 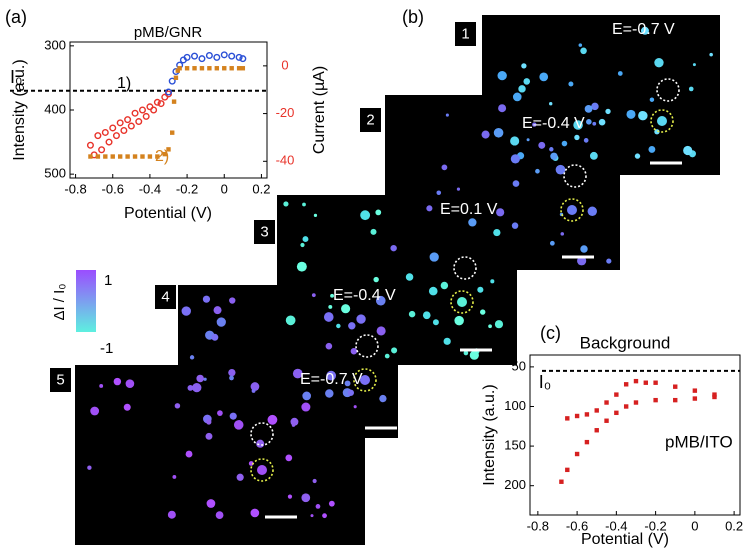 What do you see at coordinates (699, 441) in the screenshot?
I see `annotation: pMB/ITO` at bounding box center [699, 441].